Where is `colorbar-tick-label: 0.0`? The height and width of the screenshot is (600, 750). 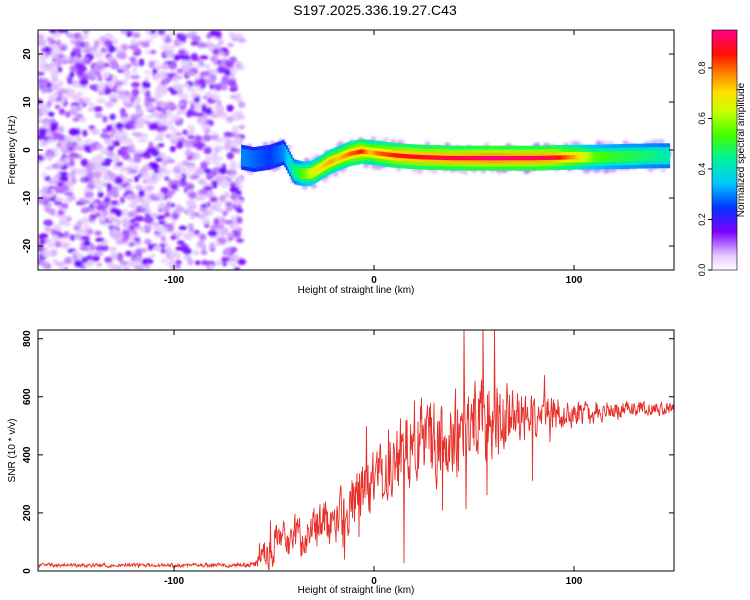
colorbar-tick-label: 0.0 is located at coordinates (702, 270).